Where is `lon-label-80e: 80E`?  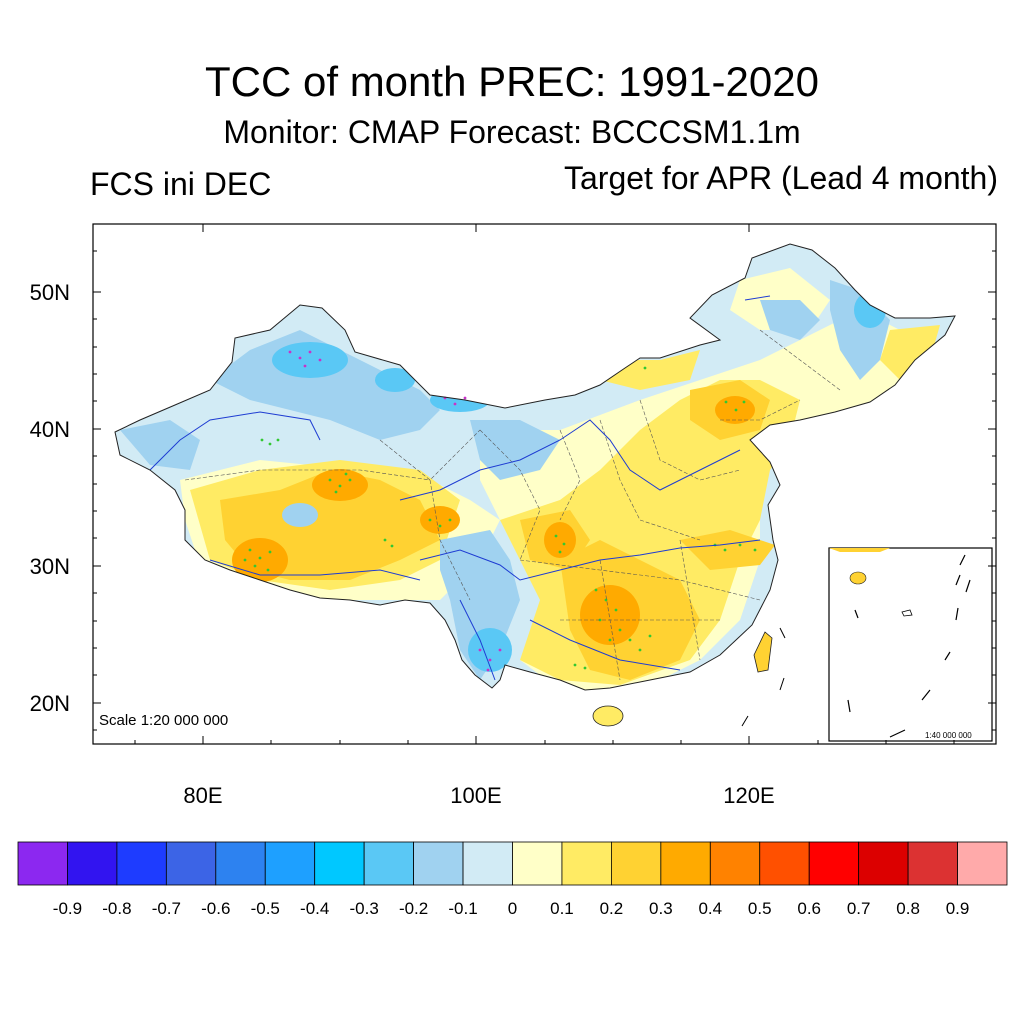
lon-label-80e: 80E is located at coordinates (202, 795).